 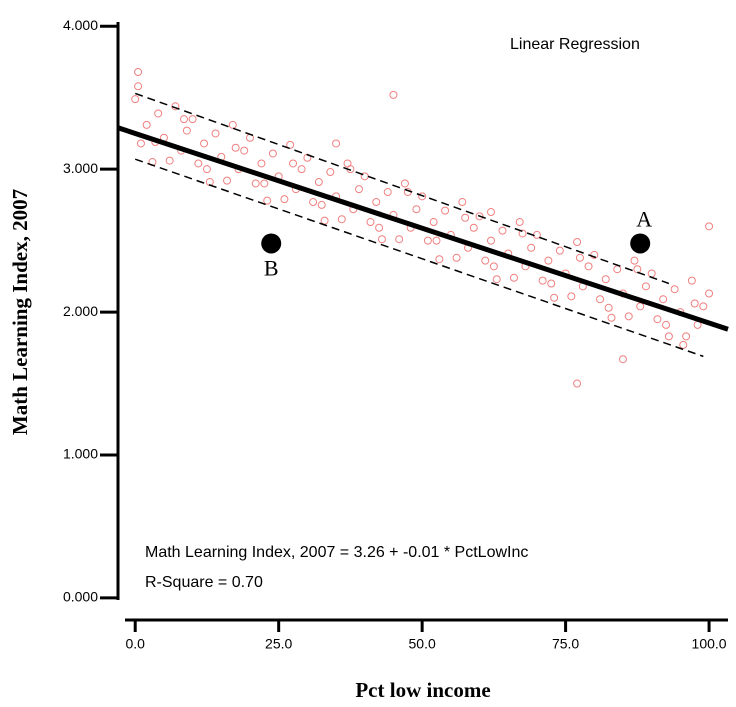 I want to click on x-tick-label: 0.0, so click(x=135, y=644).